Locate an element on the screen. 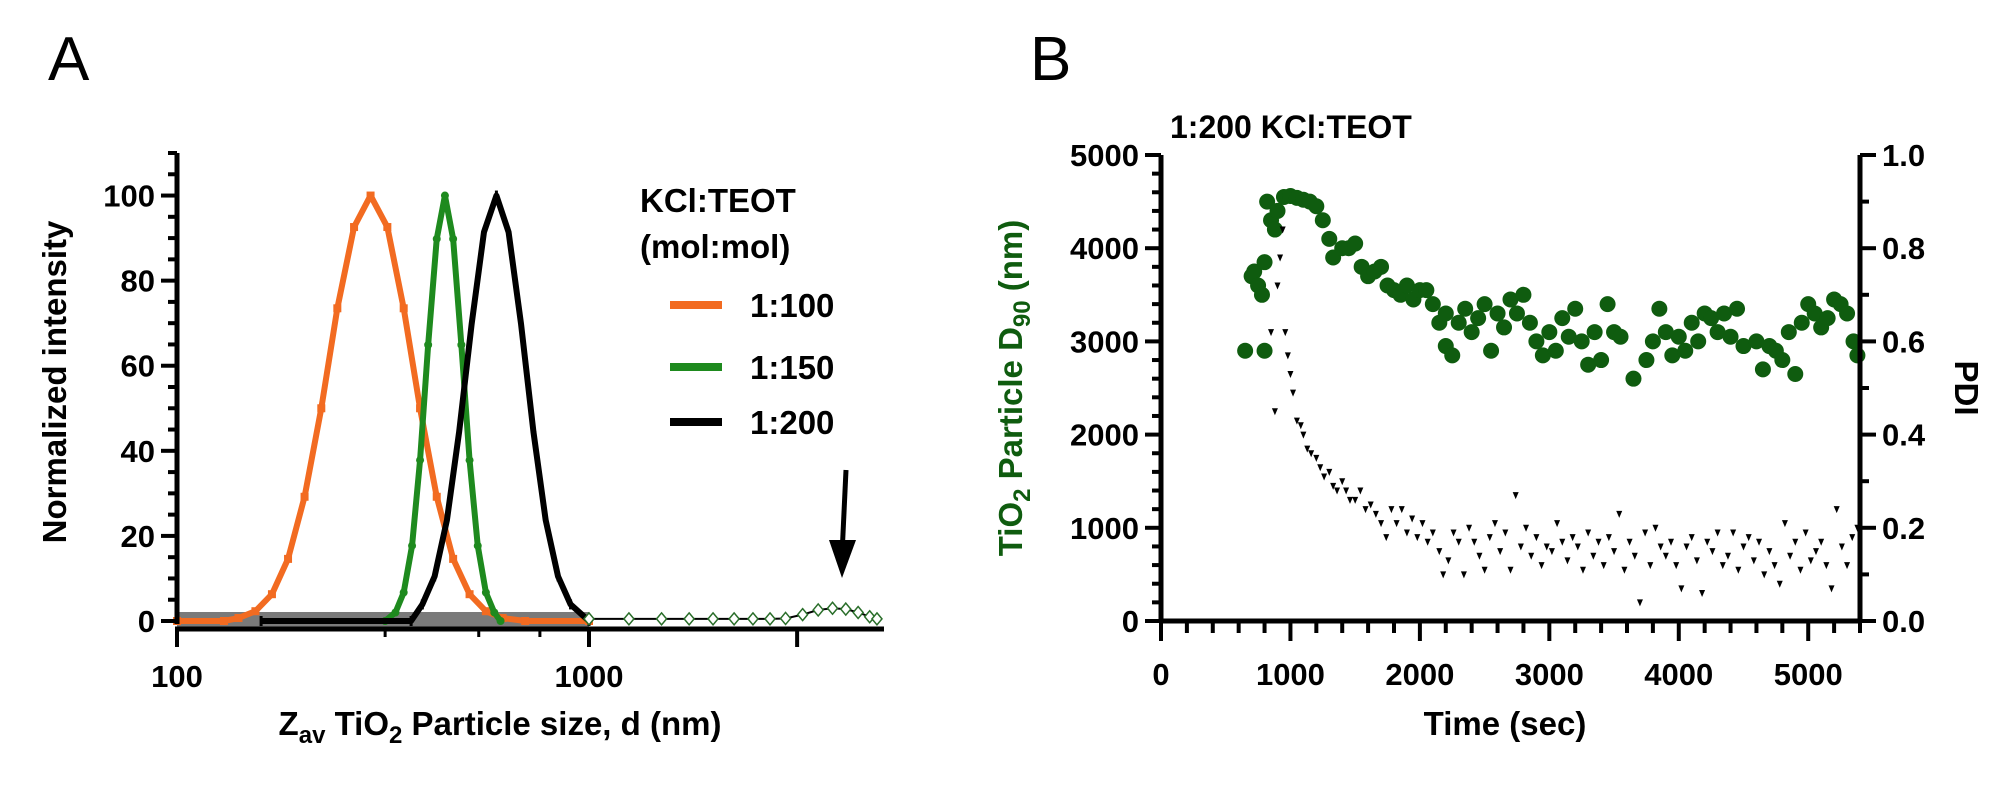 This screenshot has height=802, width=2000. x-tick-label: 1000 is located at coordinates (1290, 674).